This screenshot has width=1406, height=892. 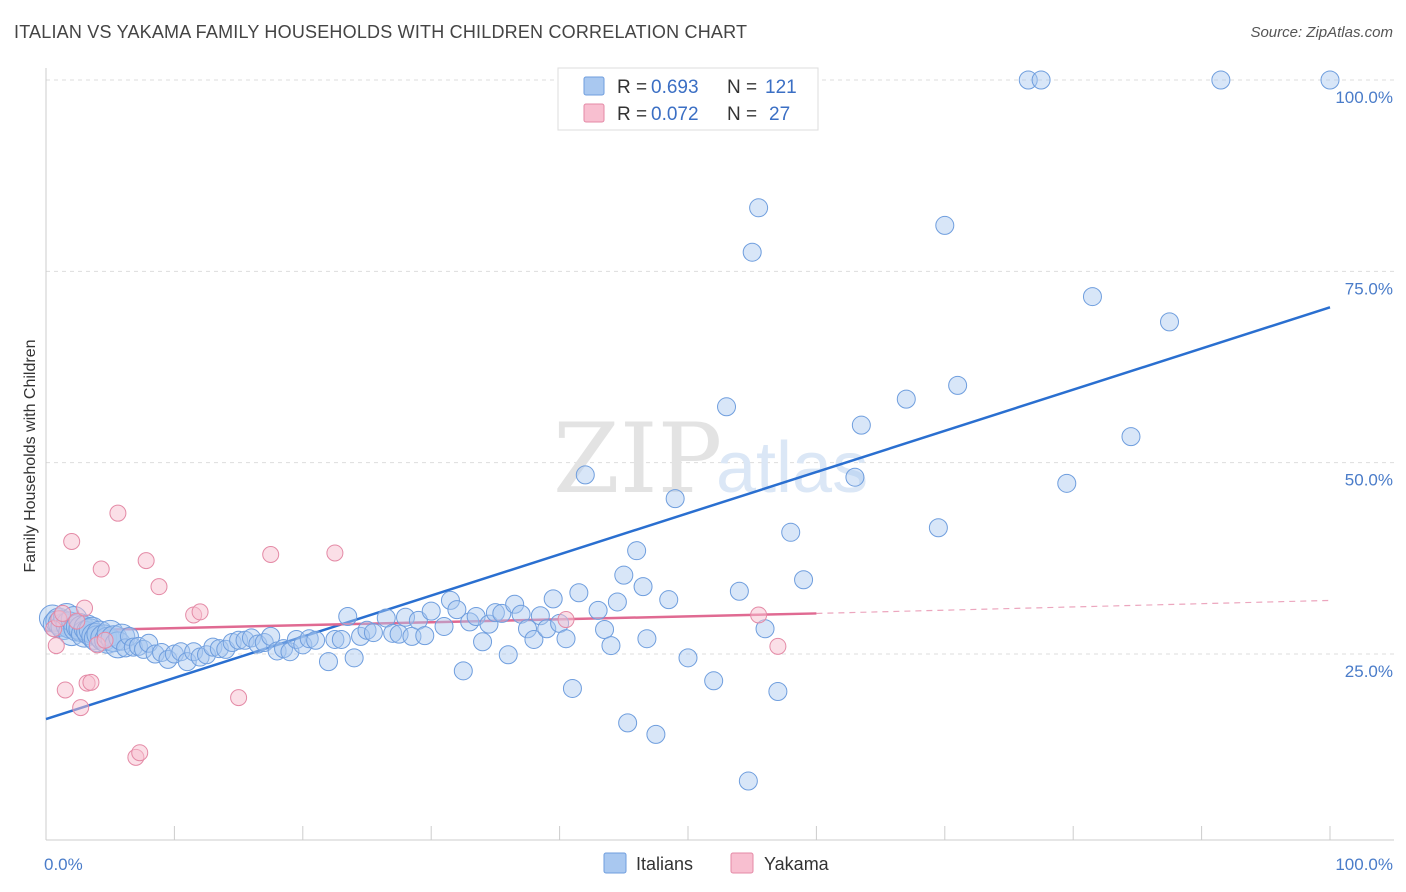 What do you see at coordinates (431, 622) in the screenshot?
I see `trend-line-yakama` at bounding box center [431, 622].